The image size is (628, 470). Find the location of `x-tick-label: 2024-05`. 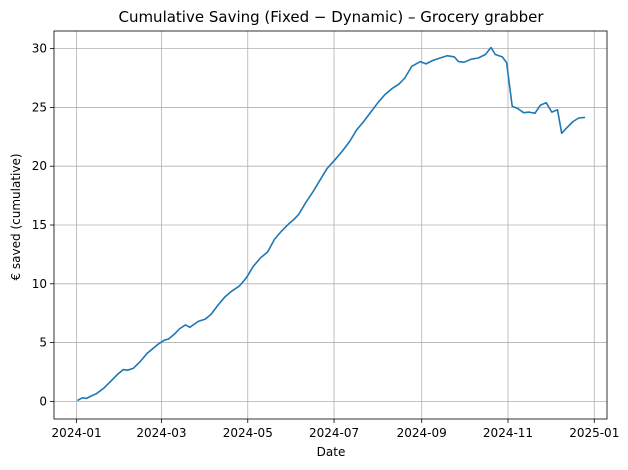

x-tick-label: 2024-05 is located at coordinates (248, 433).